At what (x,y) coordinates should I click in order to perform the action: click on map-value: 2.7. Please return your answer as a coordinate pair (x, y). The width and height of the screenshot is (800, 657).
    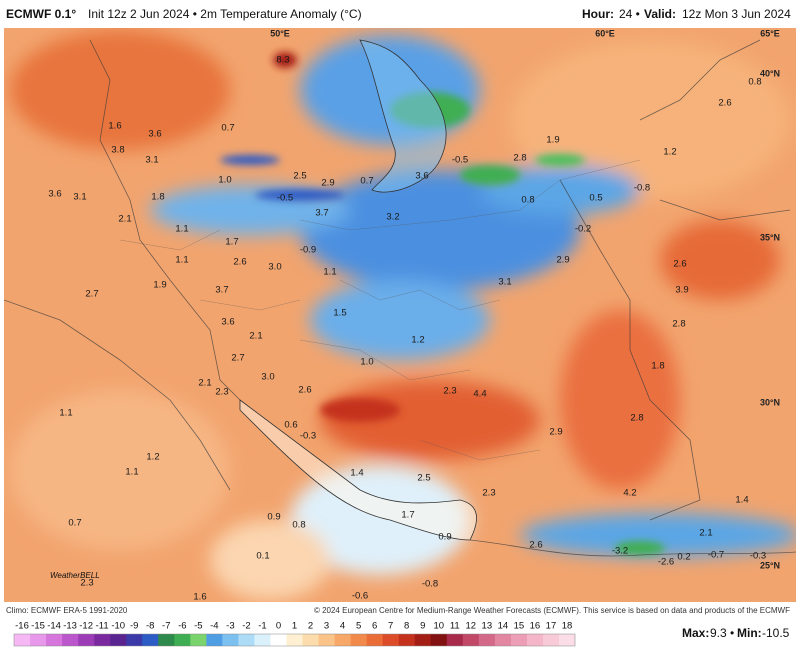
    Looking at the image, I should click on (91, 294).